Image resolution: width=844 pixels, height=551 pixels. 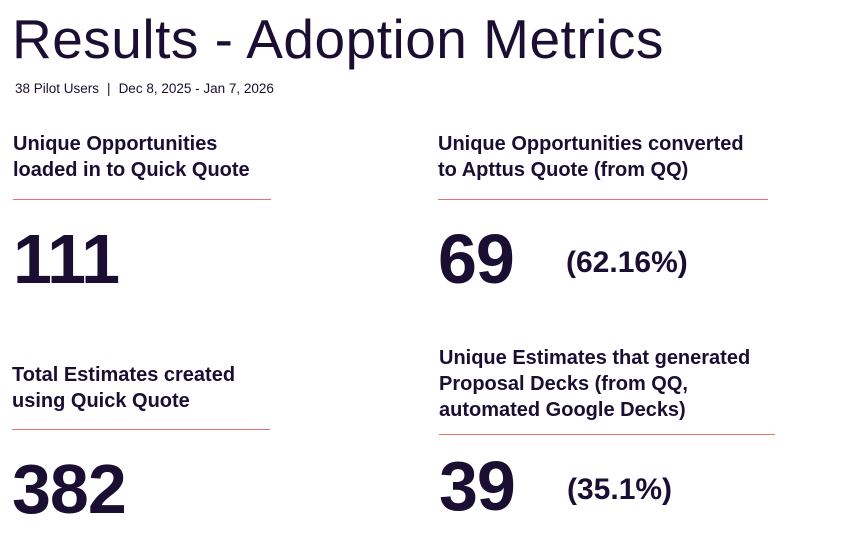 What do you see at coordinates (595, 358) in the screenshot?
I see `metric-label-line: Unique Estimates that generated` at bounding box center [595, 358].